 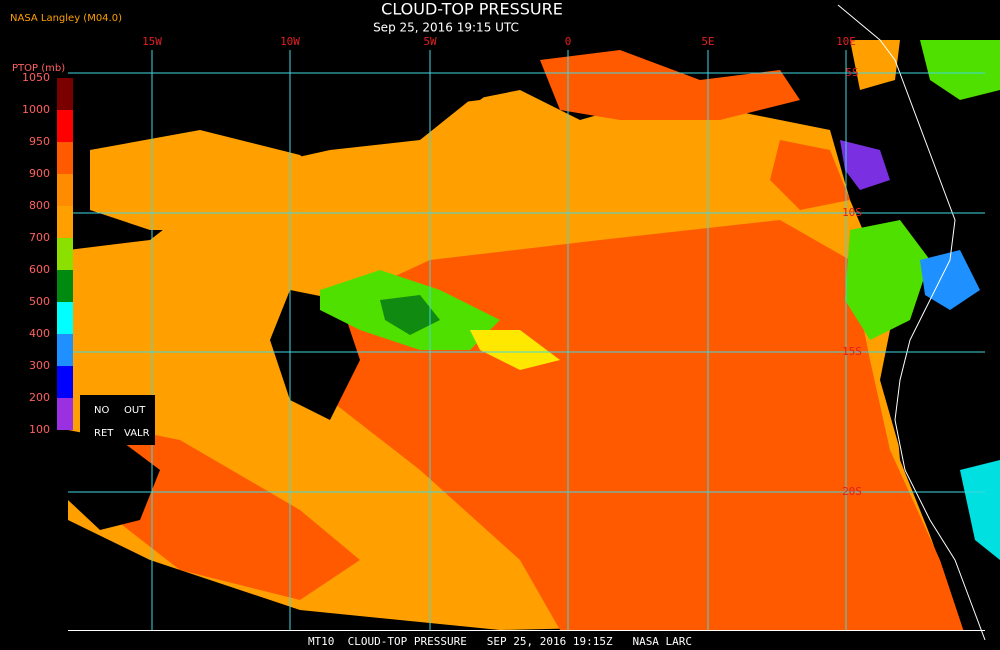 What do you see at coordinates (66, 18) in the screenshot?
I see `source-label: NASA Langley (M04.0)` at bounding box center [66, 18].